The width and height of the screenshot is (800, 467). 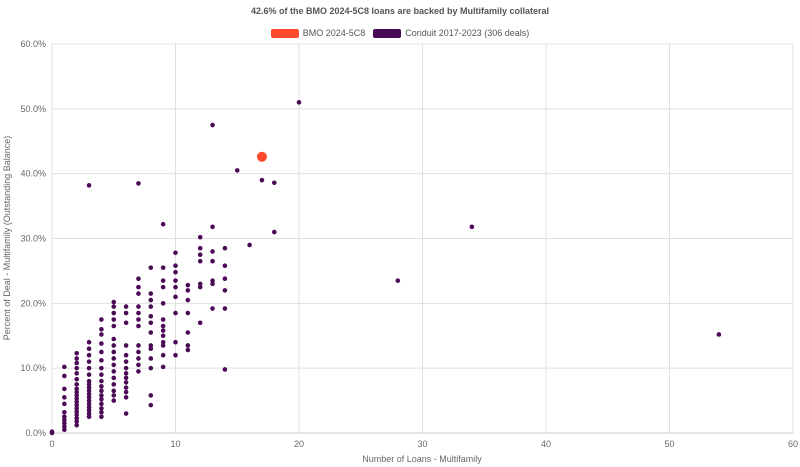 What do you see at coordinates (33, 368) in the screenshot?
I see `y-tick-label: 10.0%` at bounding box center [33, 368].